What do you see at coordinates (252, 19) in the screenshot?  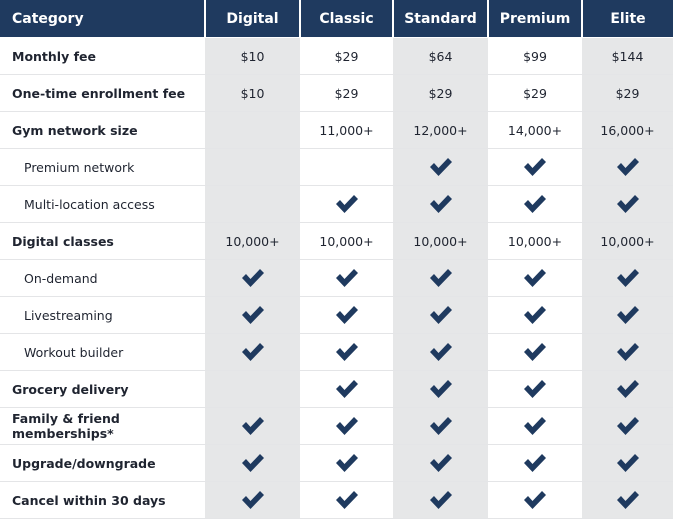 I see `header-cell: Digital` at bounding box center [252, 19].